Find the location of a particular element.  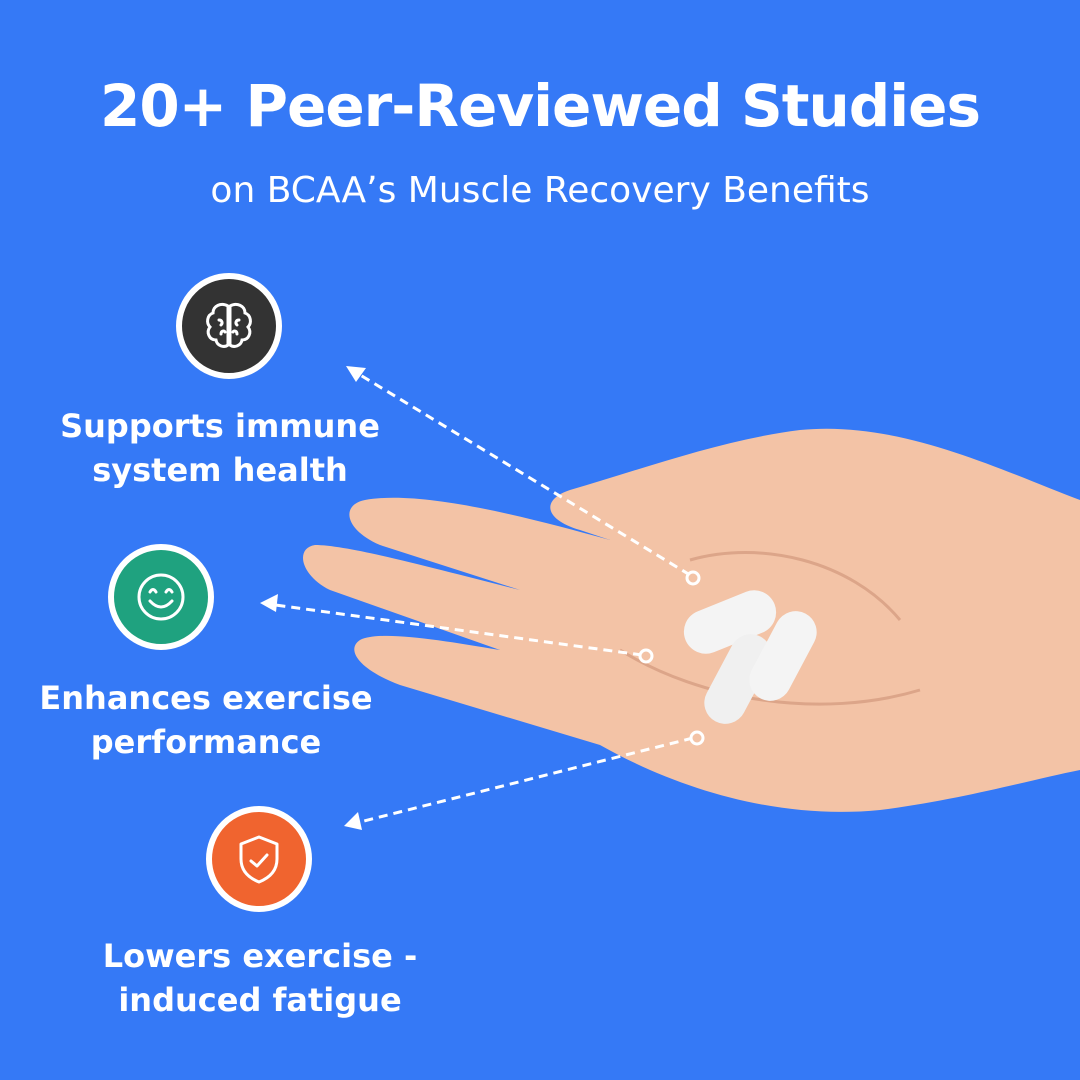

pointer-line-performance is located at coordinates (455, 629).